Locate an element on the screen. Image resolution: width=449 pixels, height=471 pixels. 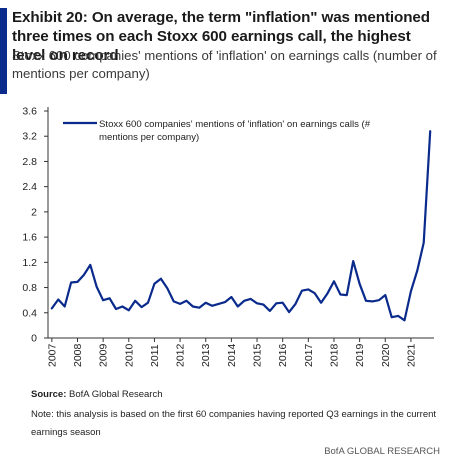
legend-label-line2: mentions per company) is located at coordinates (149, 137).